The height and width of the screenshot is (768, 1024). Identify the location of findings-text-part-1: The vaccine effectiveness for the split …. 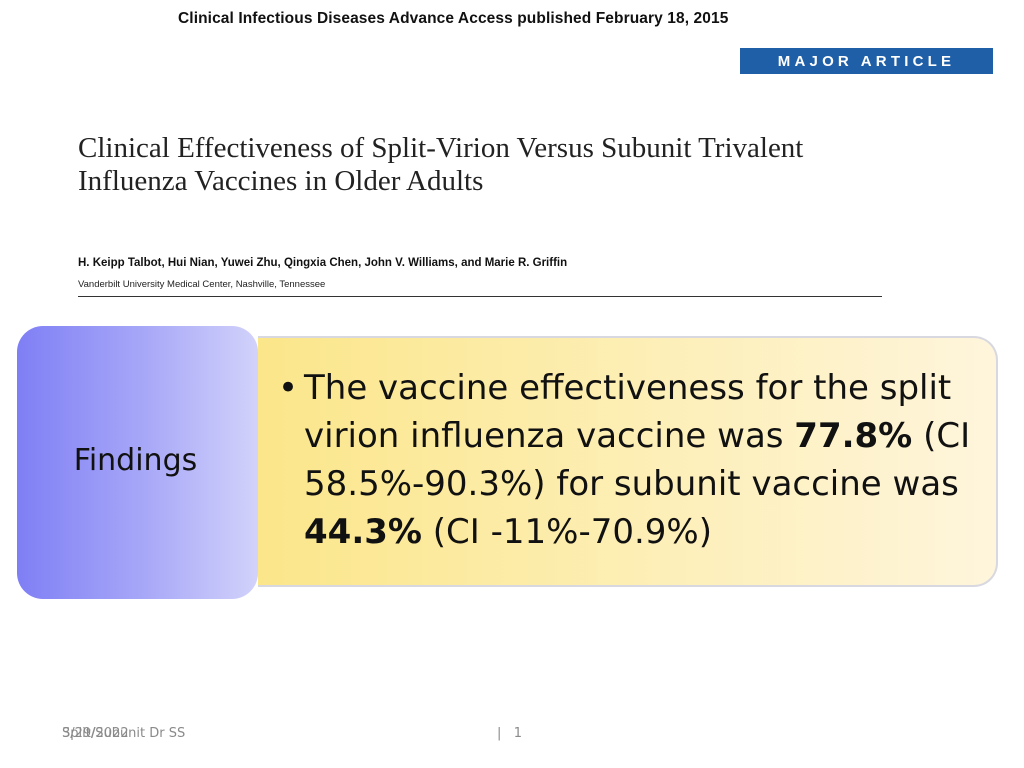
(628, 412).